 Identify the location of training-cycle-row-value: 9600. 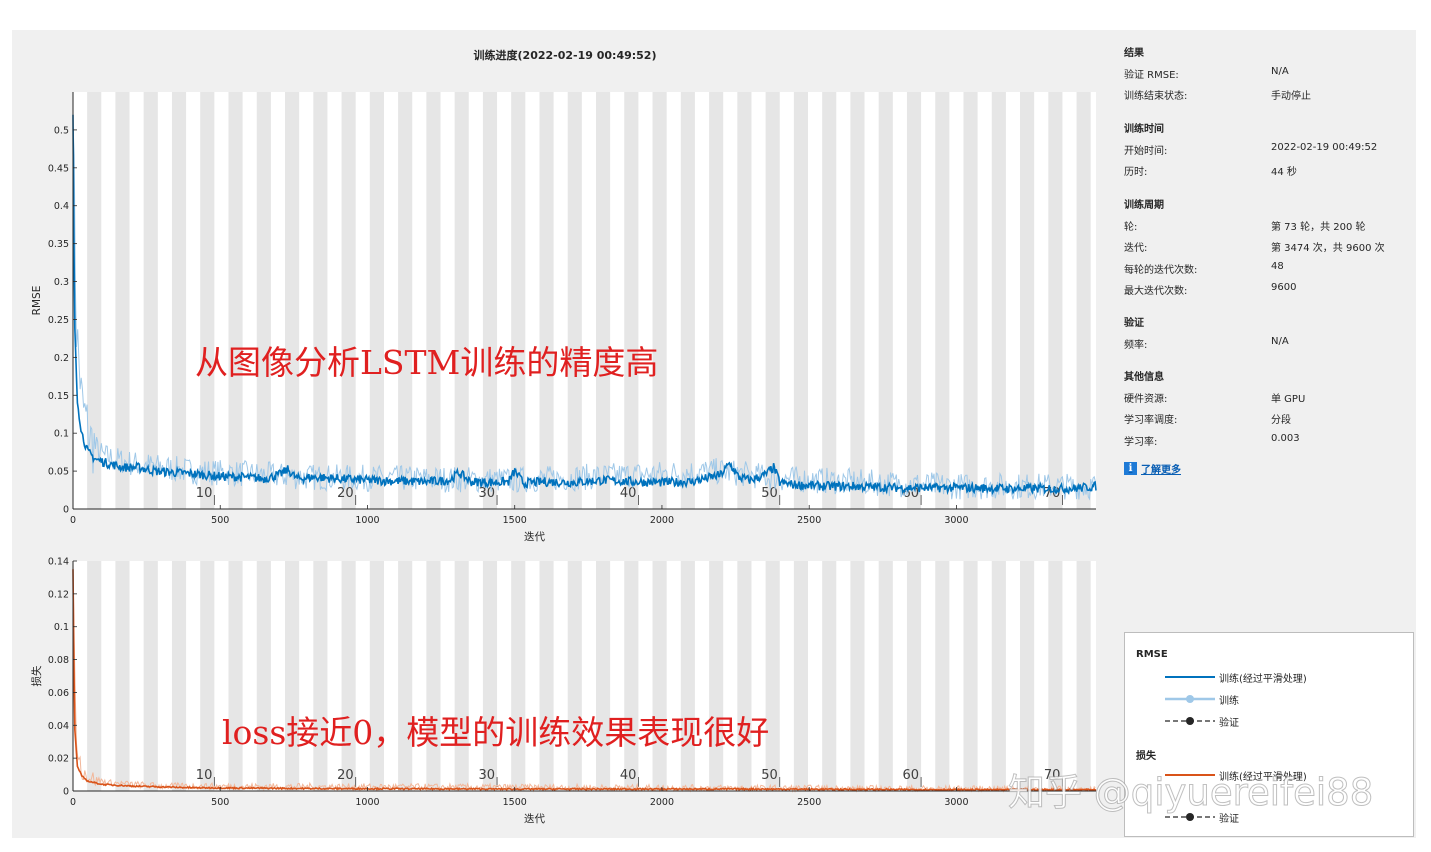
(1284, 287).